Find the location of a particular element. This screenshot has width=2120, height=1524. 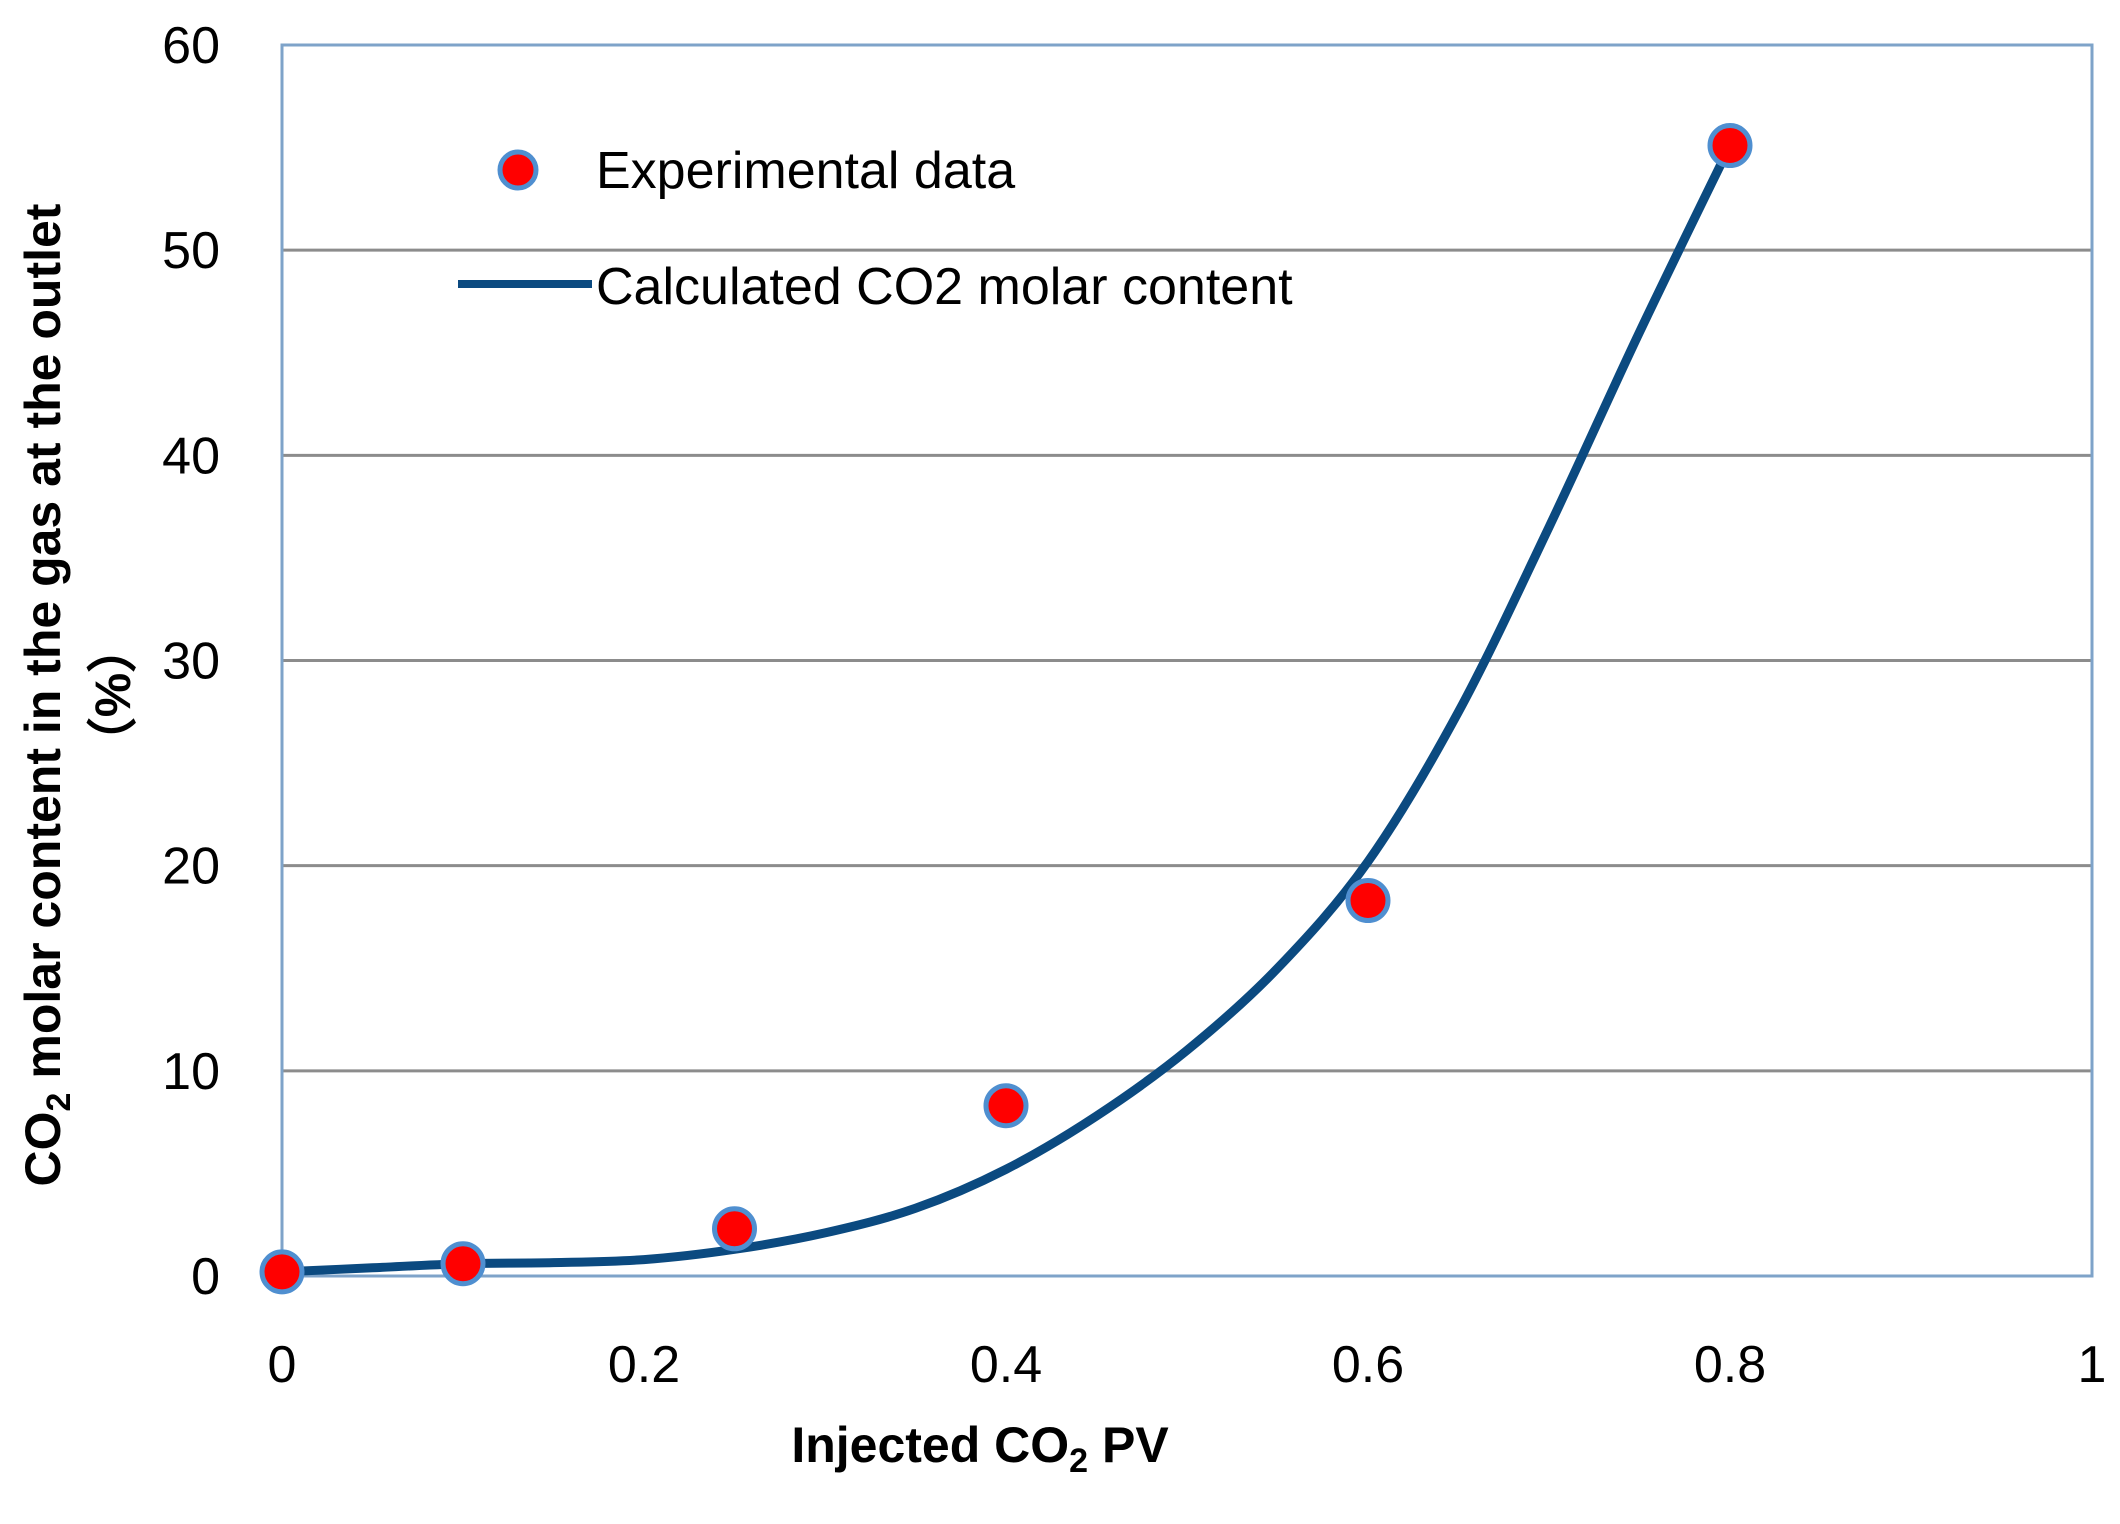

x-tick-label-0: 0 is located at coordinates (282, 1365).